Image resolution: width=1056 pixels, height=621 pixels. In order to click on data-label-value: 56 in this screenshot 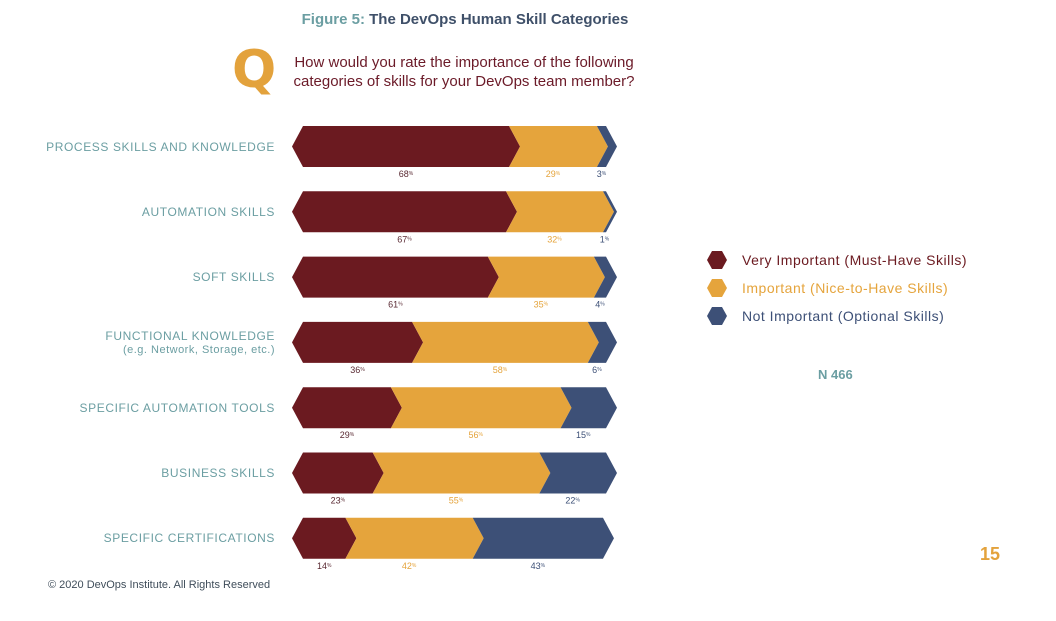, I will do `click(473, 435)`.